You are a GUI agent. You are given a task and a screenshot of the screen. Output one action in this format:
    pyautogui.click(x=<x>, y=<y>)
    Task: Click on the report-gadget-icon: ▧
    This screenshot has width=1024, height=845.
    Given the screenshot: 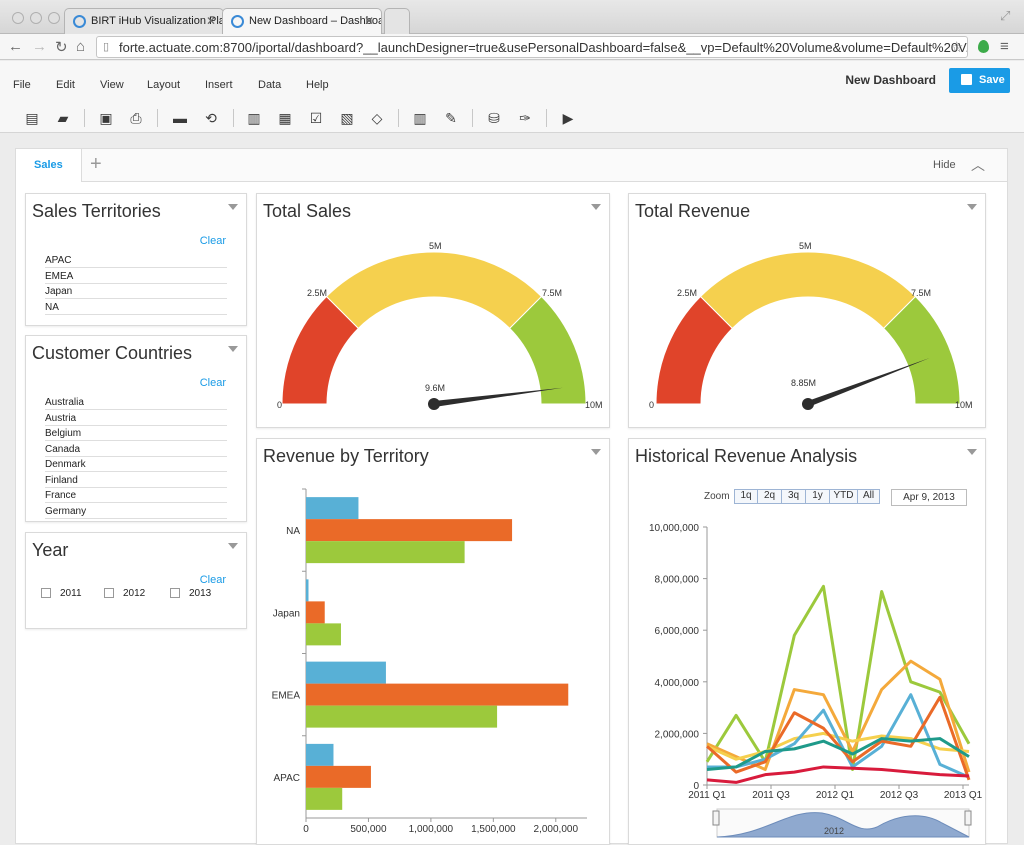 What is the action you would take?
    pyautogui.click(x=347, y=118)
    